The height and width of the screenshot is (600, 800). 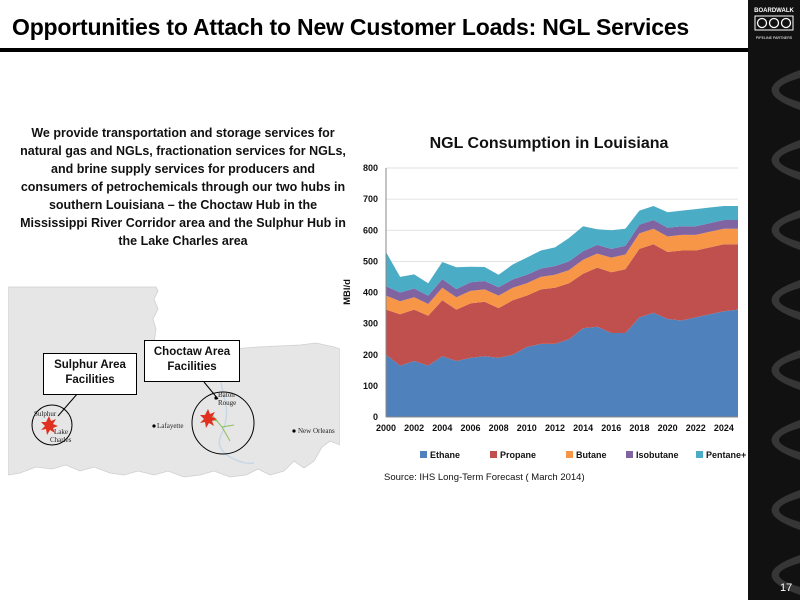 I want to click on louisiana-map, so click(x=174, y=382).